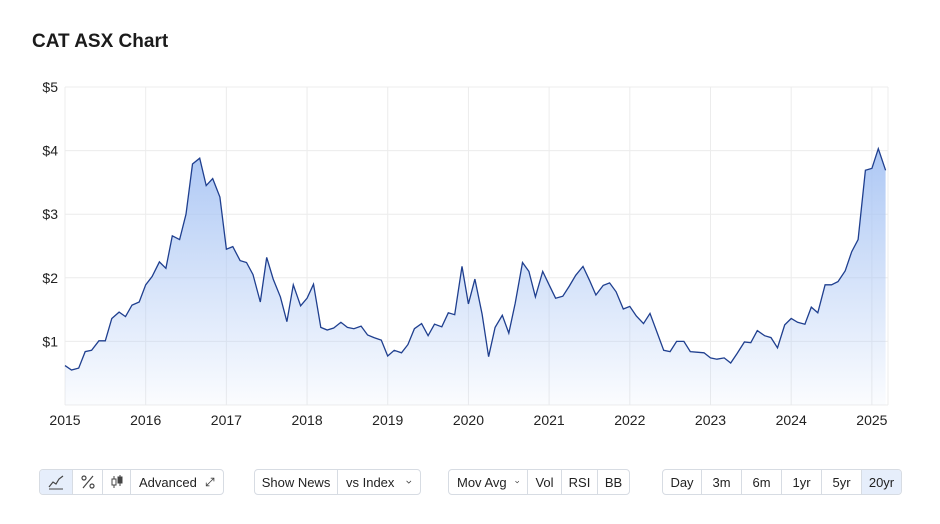 This screenshot has width=940, height=524. What do you see at coordinates (468, 420) in the screenshot?
I see `x-tick-label: 2020` at bounding box center [468, 420].